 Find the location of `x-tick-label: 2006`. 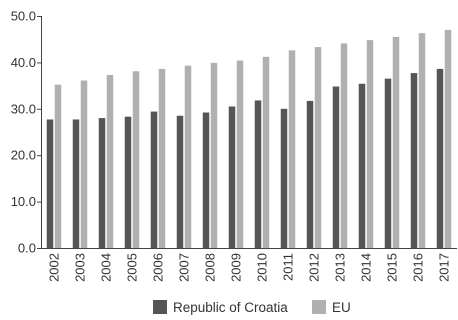

x-tick-label: 2006 is located at coordinates (158, 267).